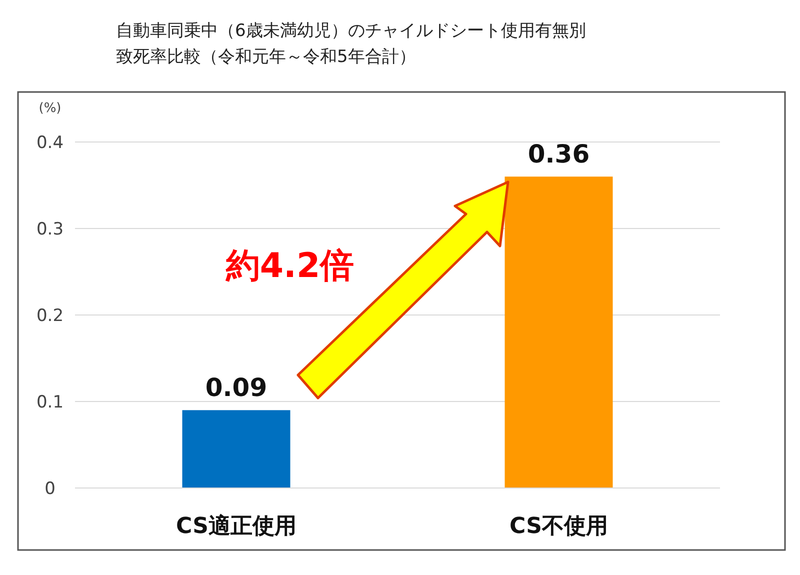  I want to click on data-label: 0.09, so click(236, 387).